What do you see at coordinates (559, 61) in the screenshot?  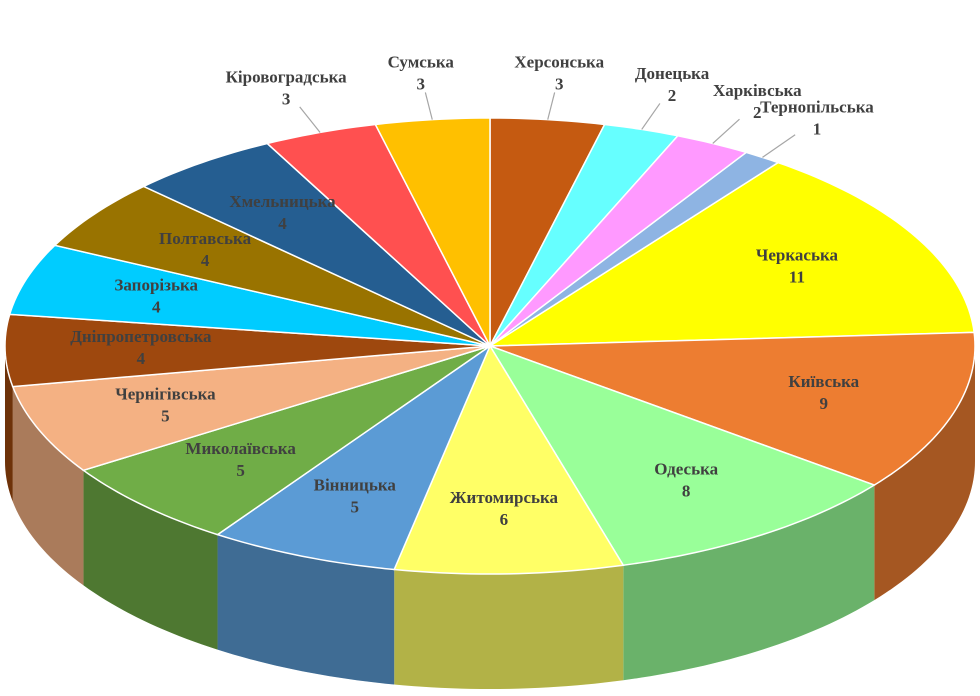 I see `slice-label: Херсонська` at bounding box center [559, 61].